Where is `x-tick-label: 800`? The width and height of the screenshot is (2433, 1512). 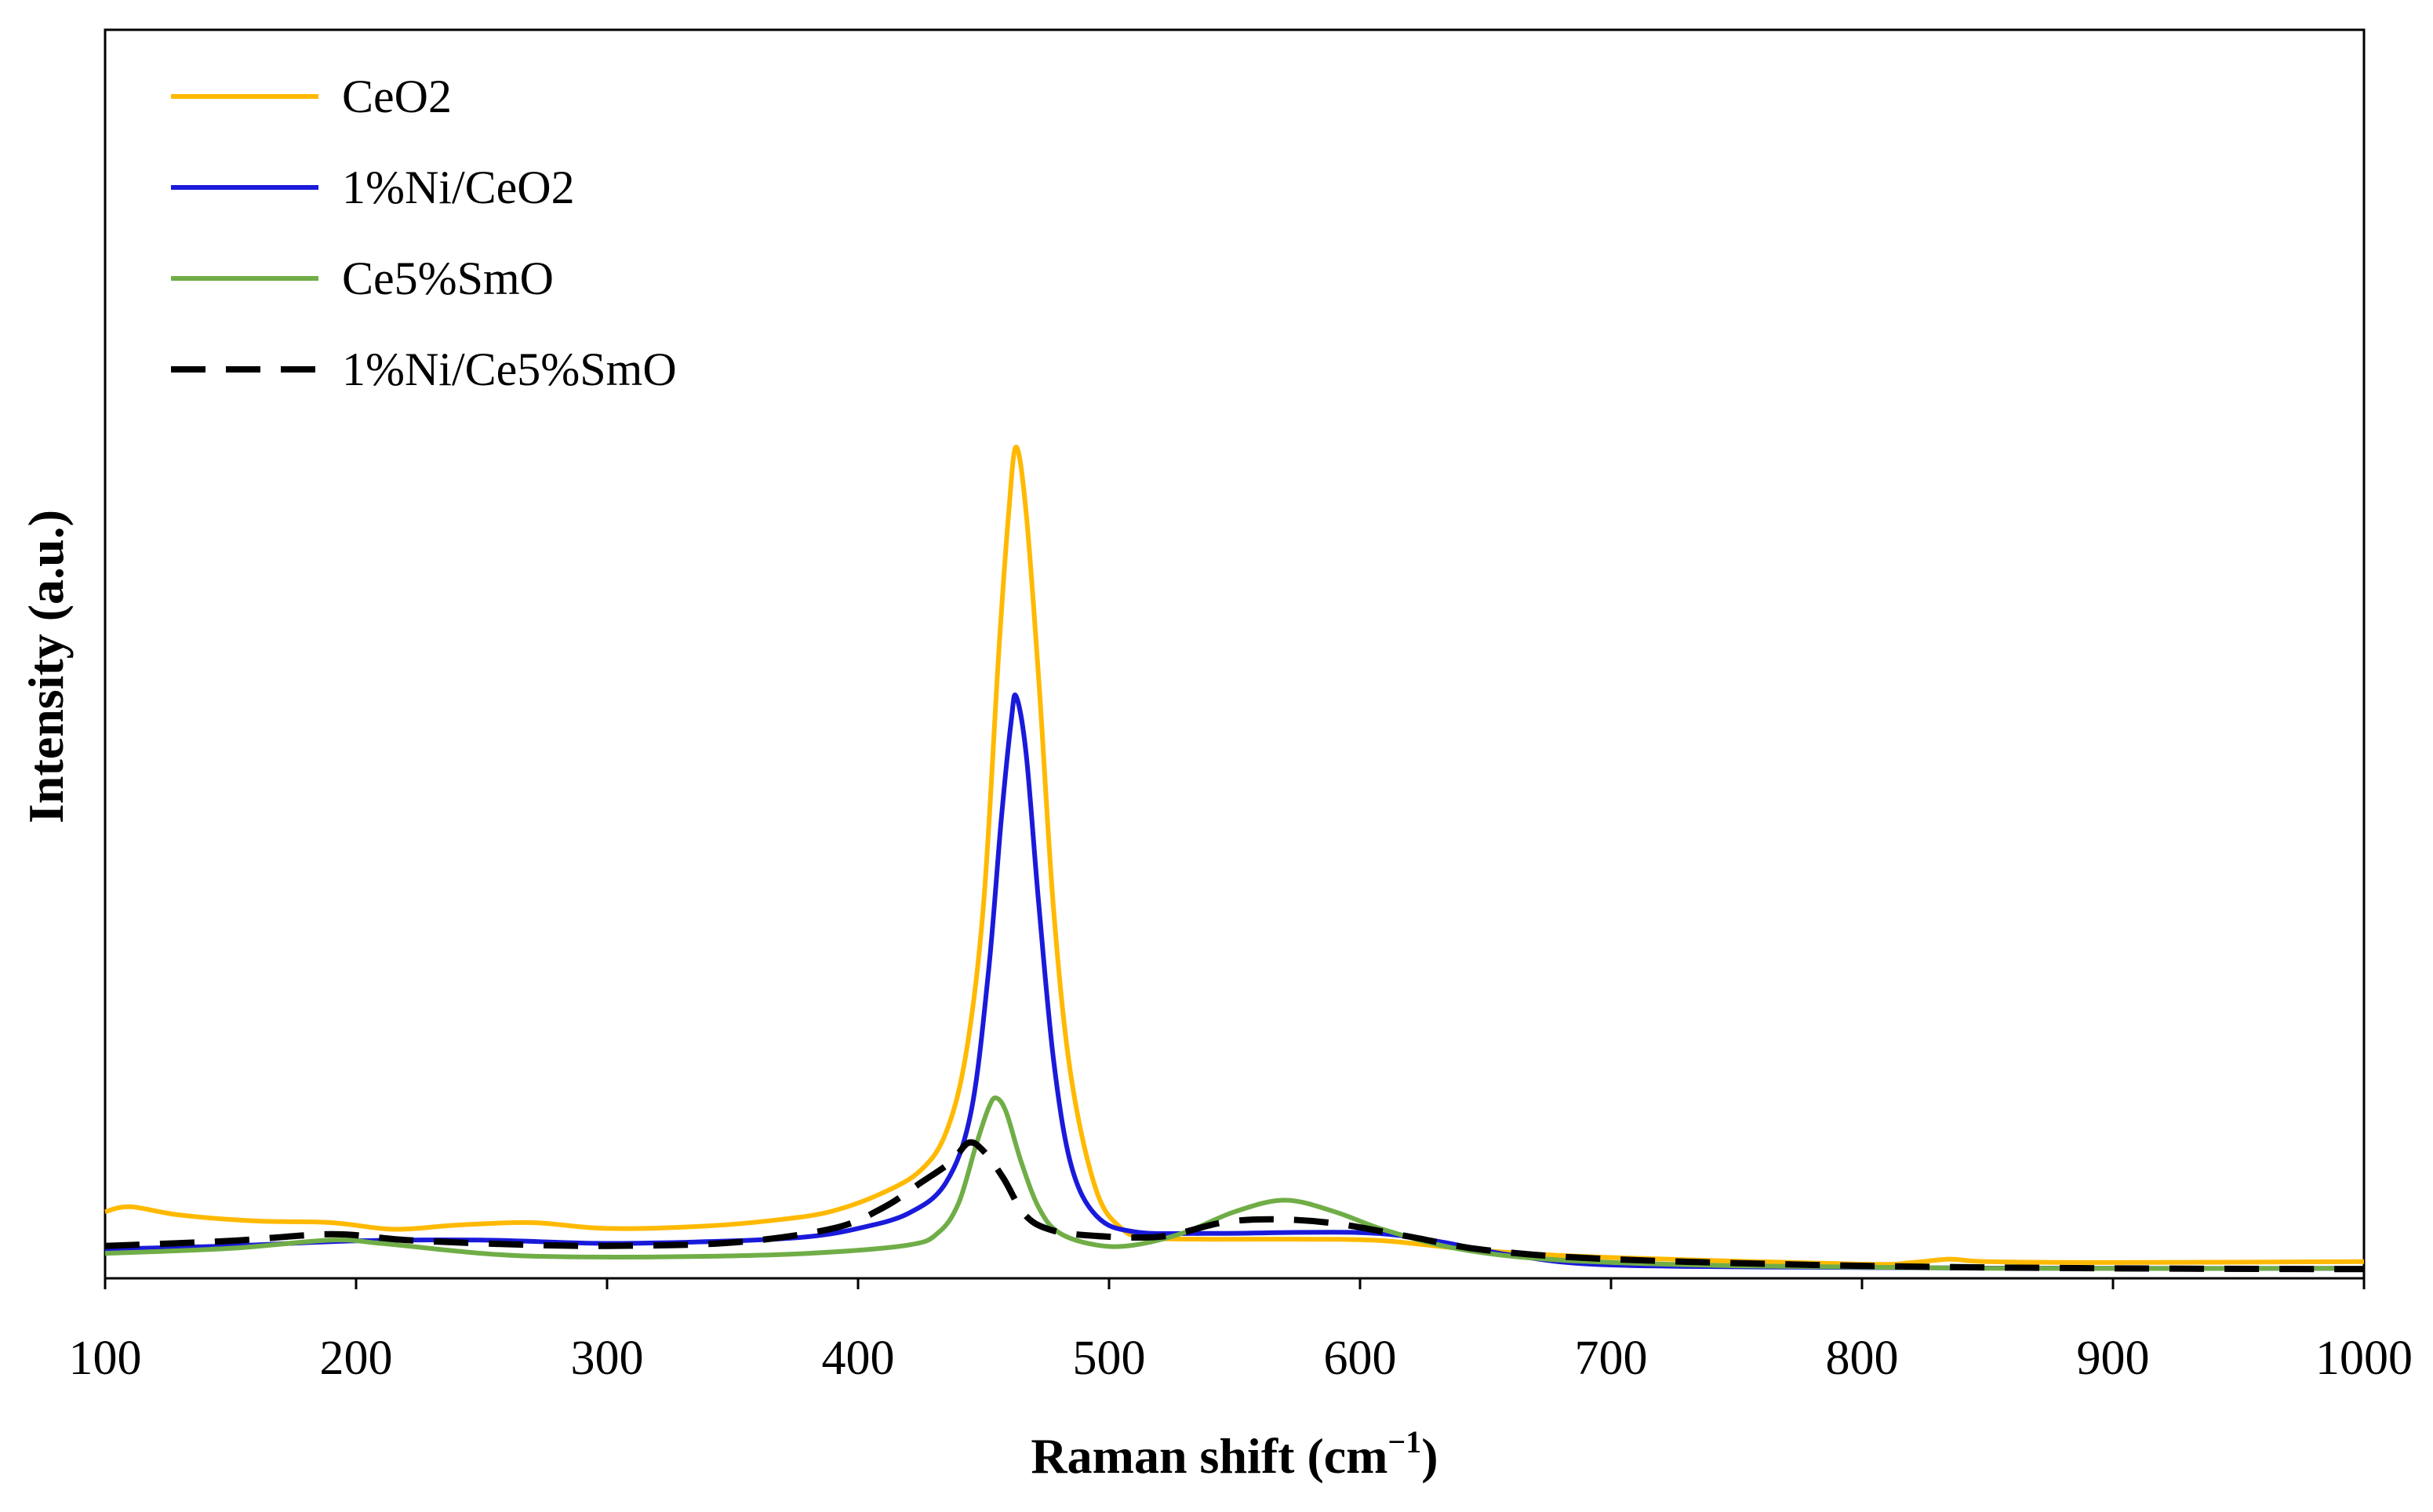
x-tick-label: 800 is located at coordinates (1863, 1358).